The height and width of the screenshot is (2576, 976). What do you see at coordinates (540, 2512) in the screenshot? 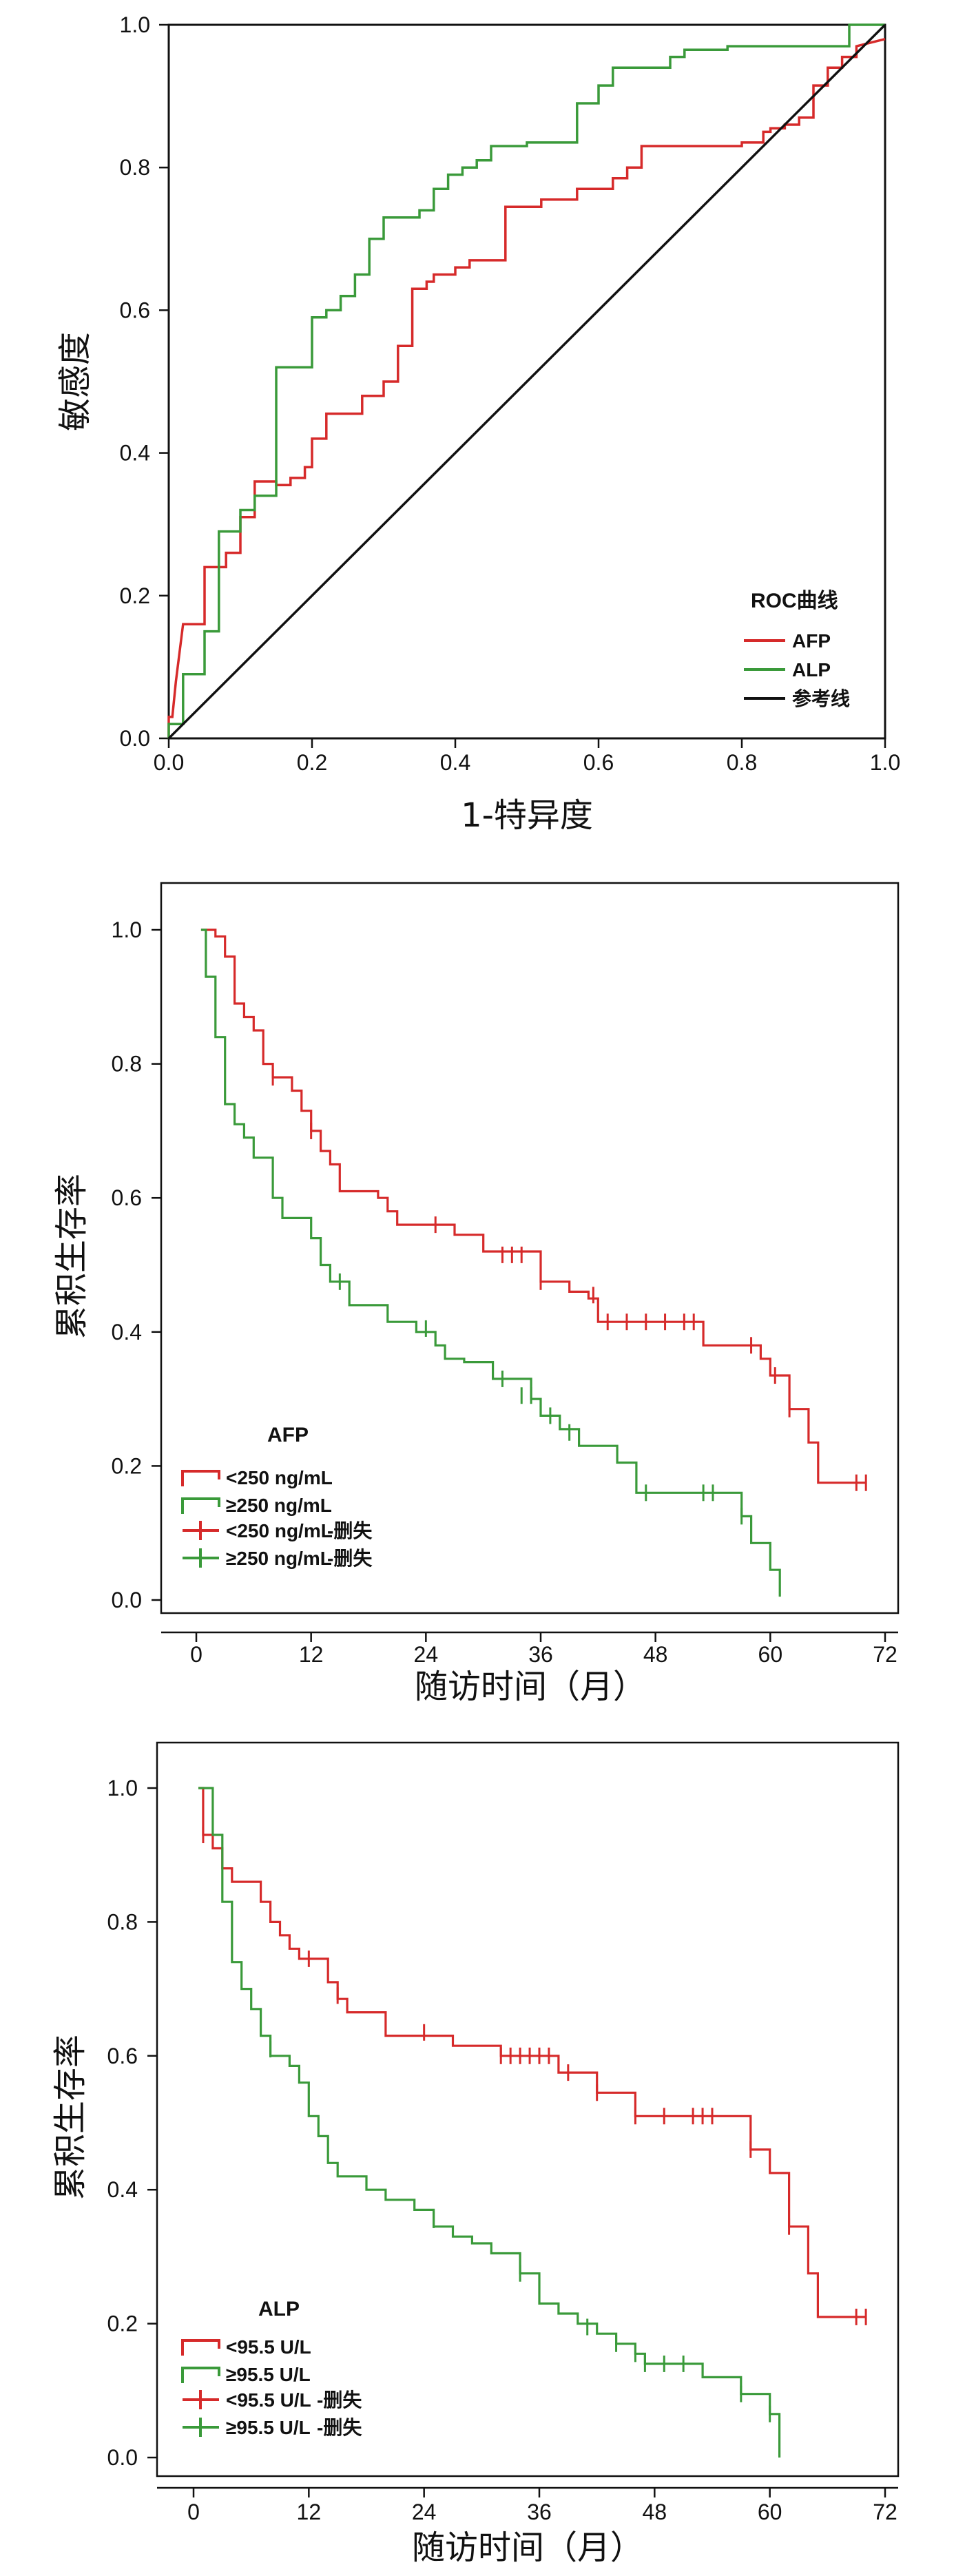
I see `km-alp-x-tick-label: 36` at bounding box center [540, 2512].